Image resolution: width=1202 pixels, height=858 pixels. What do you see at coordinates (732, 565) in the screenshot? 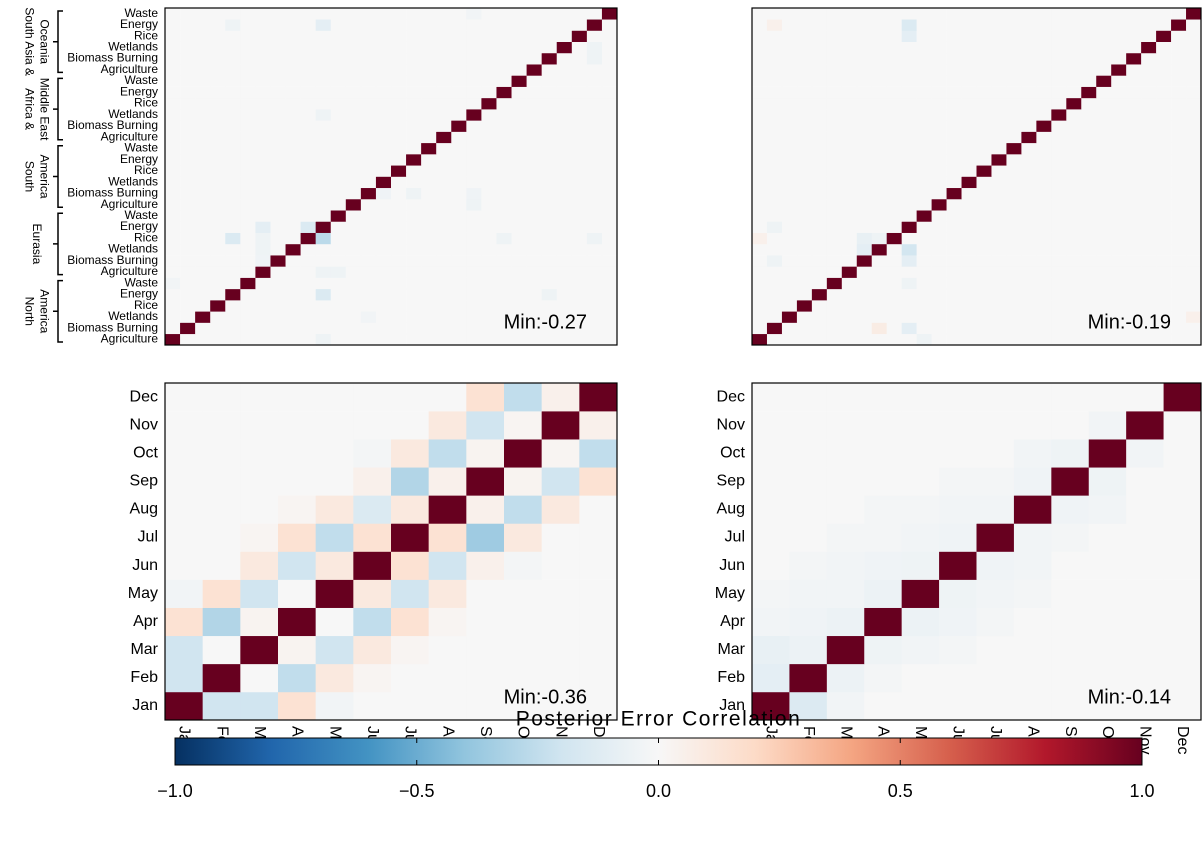
I see `y-tick-label: Jun` at bounding box center [732, 565].